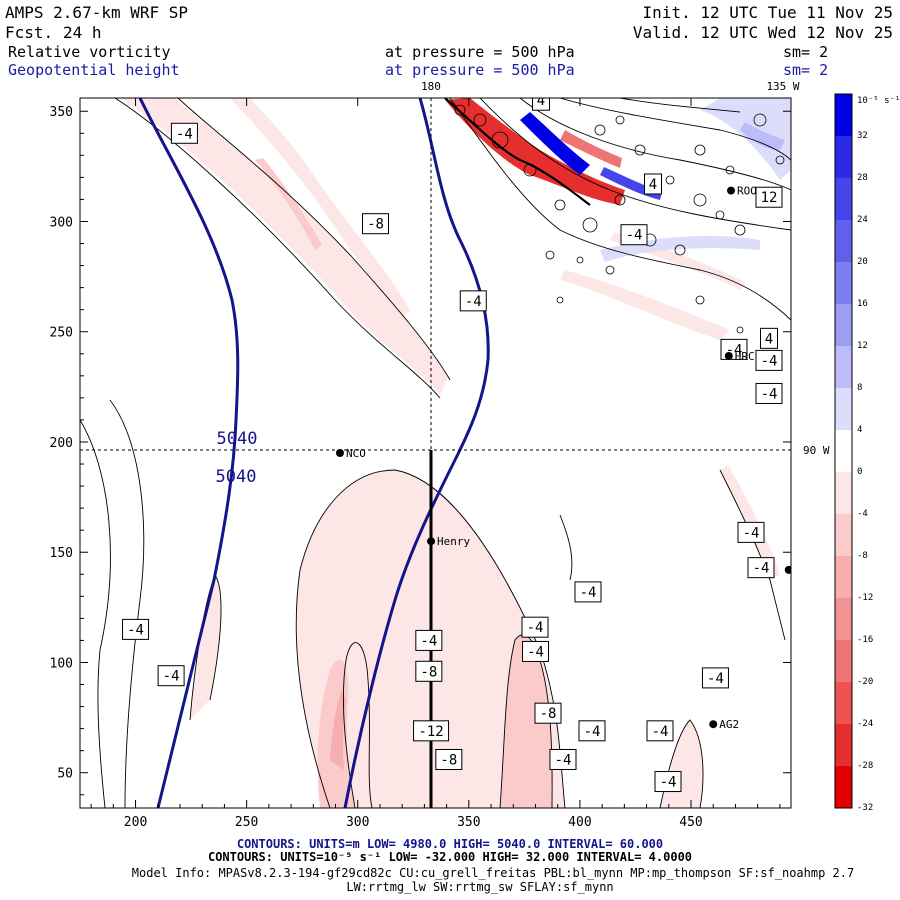  I want to click on y-tick-label: 50, so click(65, 774).